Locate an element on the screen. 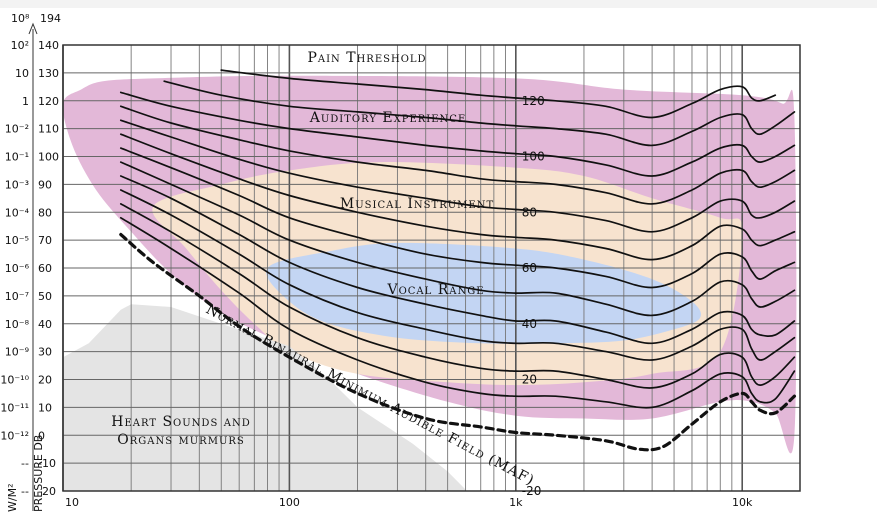 This screenshot has height=514, width=877. contour-label: -20 is located at coordinates (532, 491).